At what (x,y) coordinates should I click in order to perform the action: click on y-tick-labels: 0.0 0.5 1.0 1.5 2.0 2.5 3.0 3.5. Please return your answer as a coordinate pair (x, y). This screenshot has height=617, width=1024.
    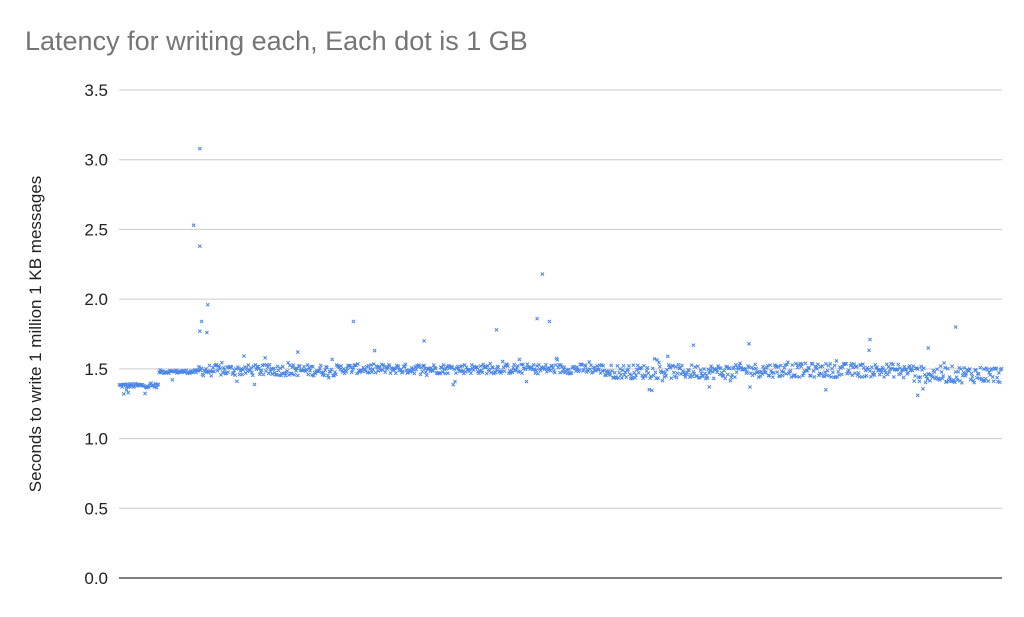
    Looking at the image, I should click on (96, 334).